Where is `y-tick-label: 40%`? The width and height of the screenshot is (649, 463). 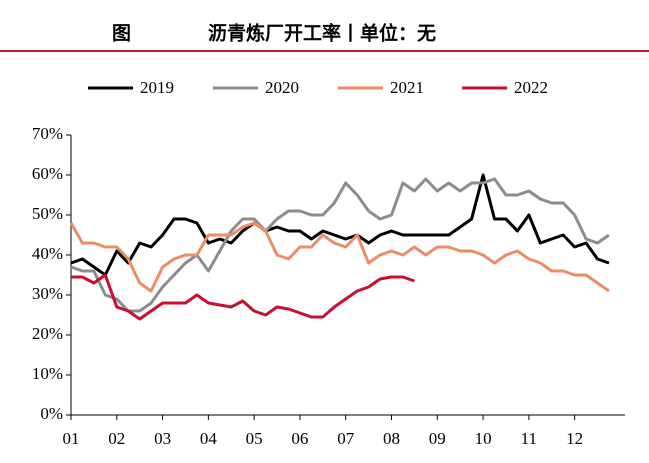
y-tick-label: 40% is located at coordinates (47, 253).